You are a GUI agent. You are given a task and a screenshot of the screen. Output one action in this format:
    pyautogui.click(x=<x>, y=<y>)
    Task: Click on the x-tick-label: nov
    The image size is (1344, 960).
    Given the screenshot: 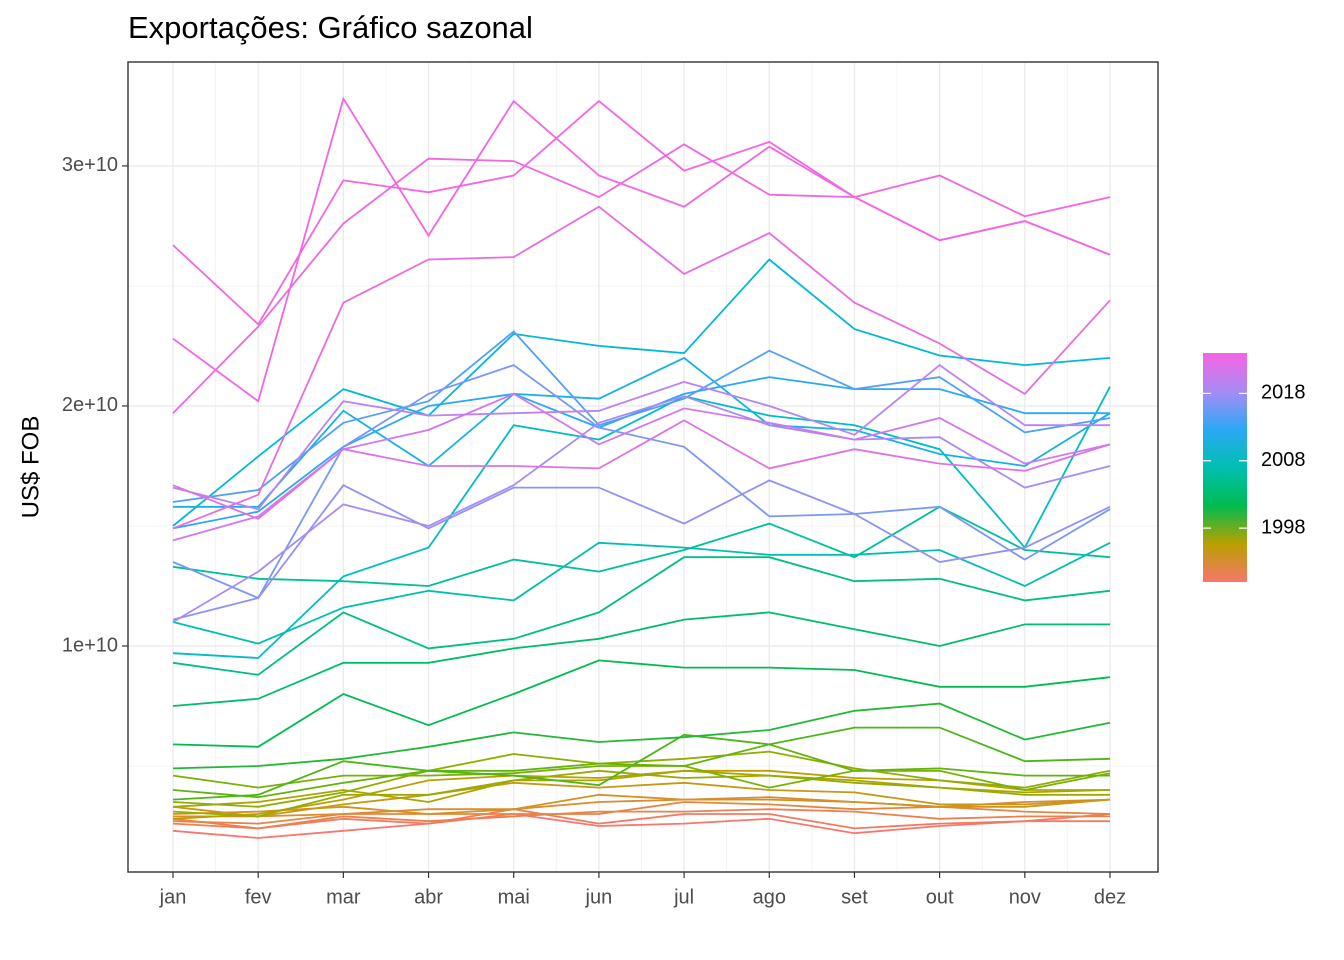 What is the action you would take?
    pyautogui.click(x=1025, y=897)
    